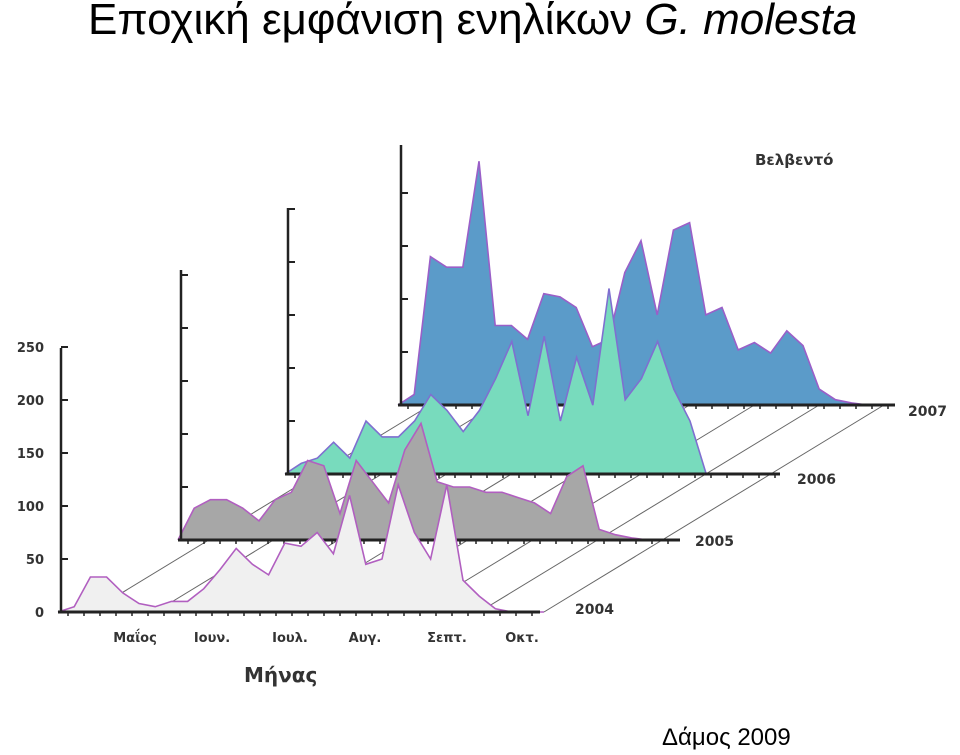 The width and height of the screenshot is (960, 755). I want to click on x-tick-label: Σεπτ., so click(447, 638).